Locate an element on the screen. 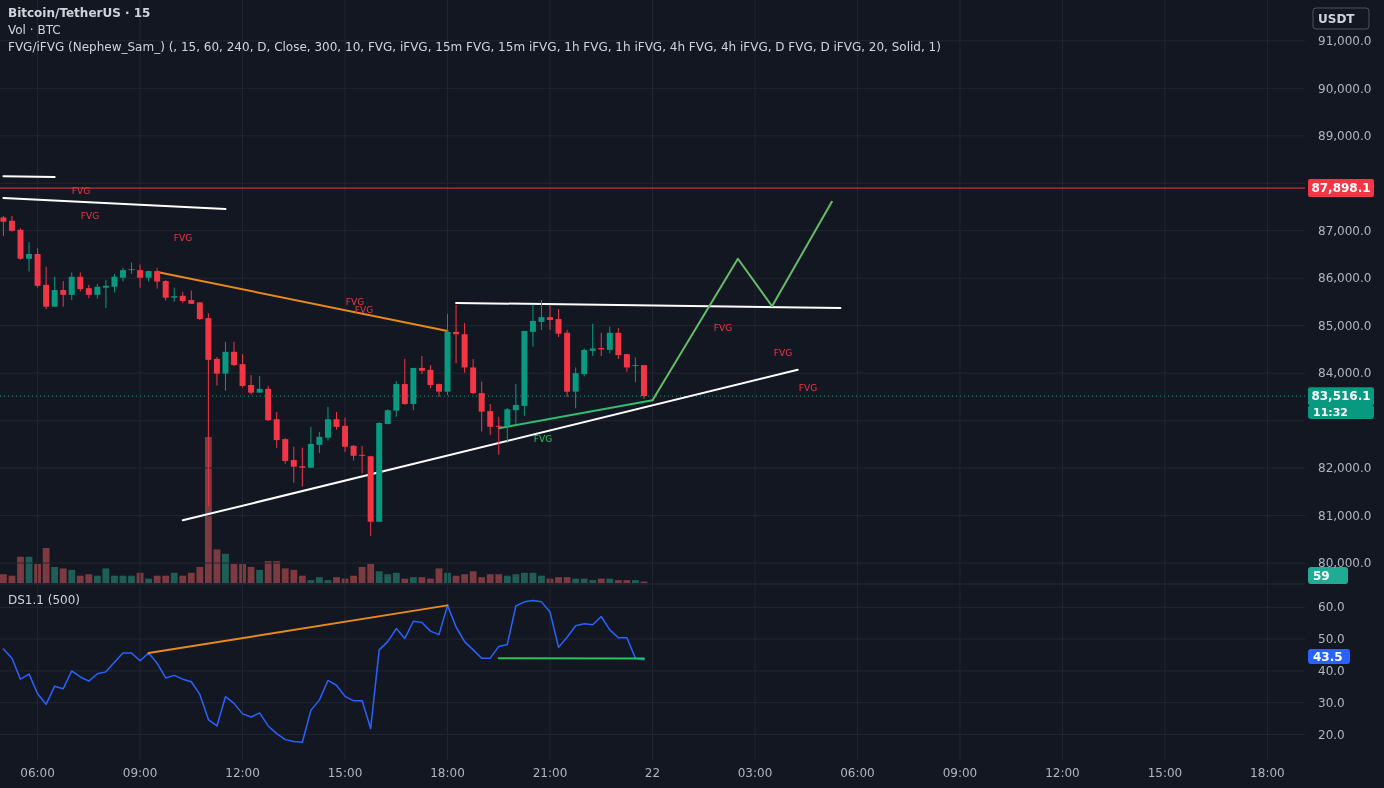  text: Bitcoin/TetherUS · 15 is located at coordinates (79, 13).